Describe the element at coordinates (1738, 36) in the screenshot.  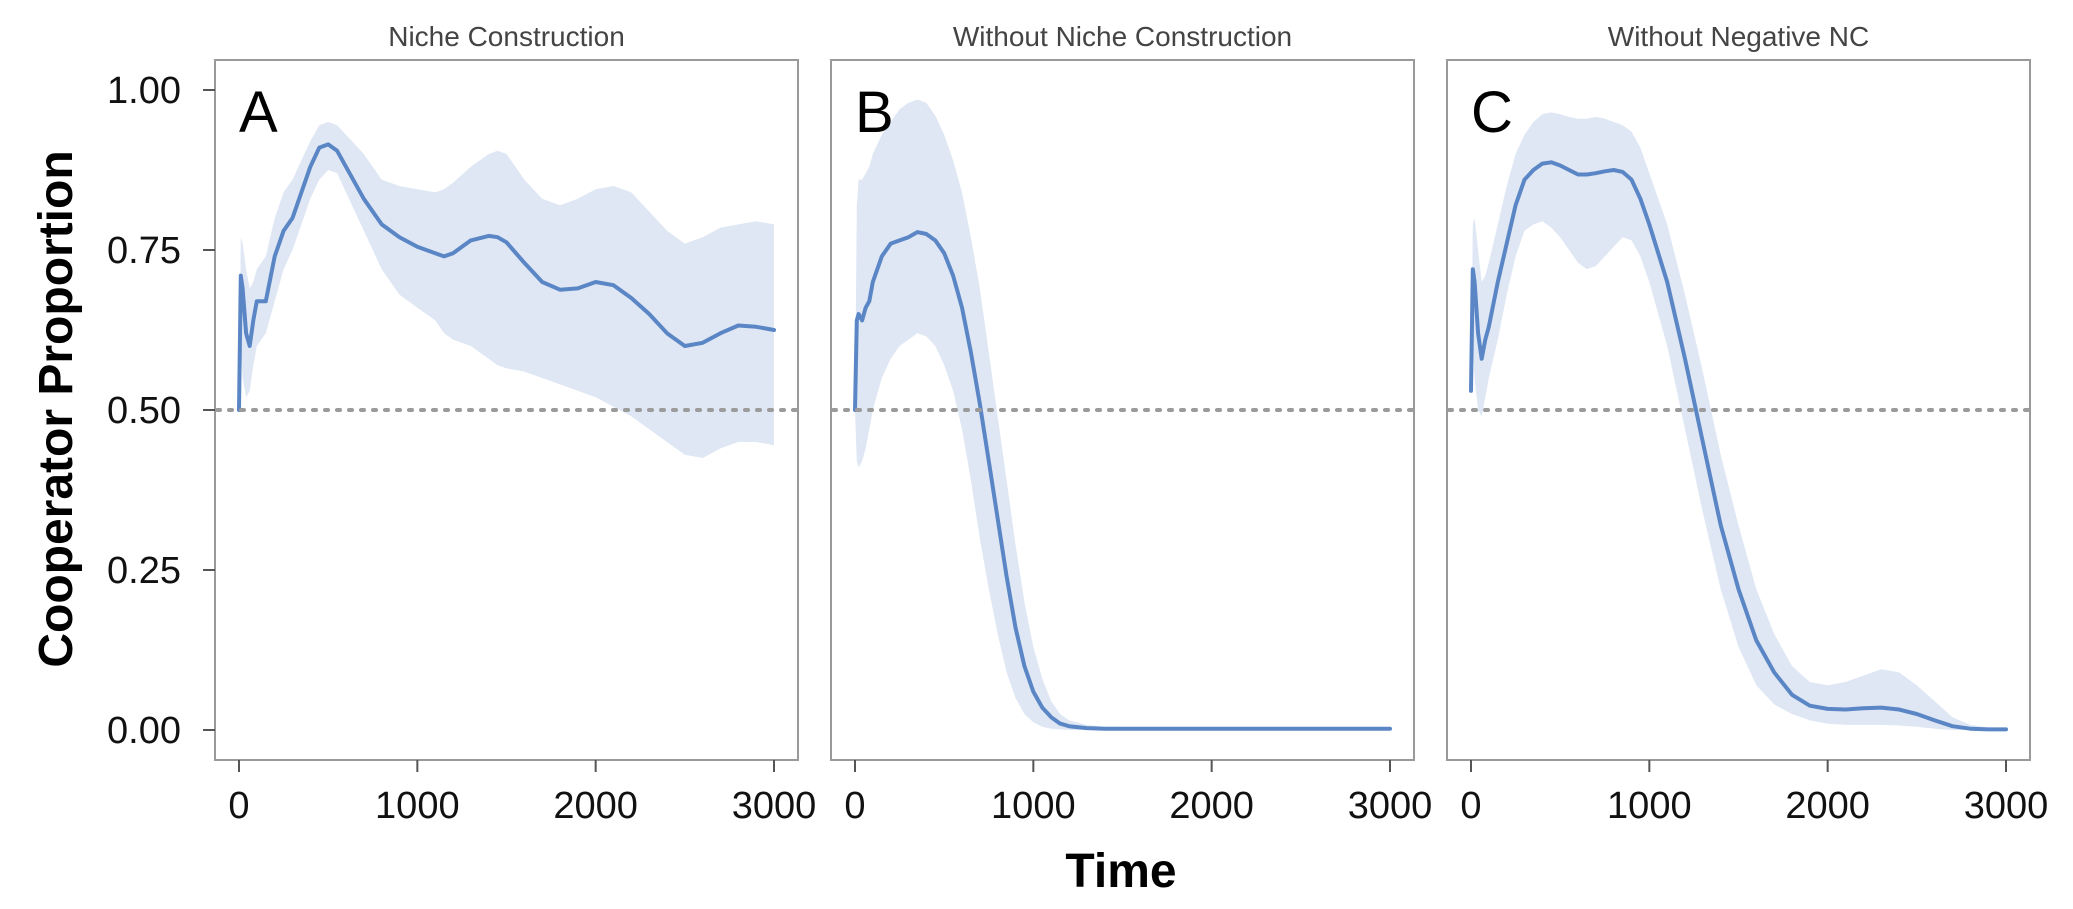
I see `panel-title: Without Negative NC` at that location.